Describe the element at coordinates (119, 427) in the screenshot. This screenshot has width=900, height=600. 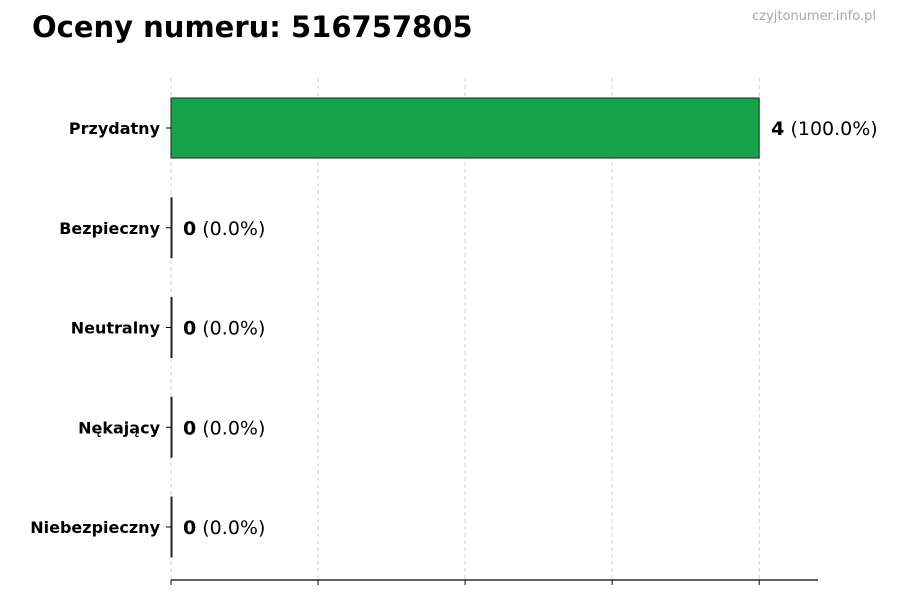
I see `category-label: Nękający` at that location.